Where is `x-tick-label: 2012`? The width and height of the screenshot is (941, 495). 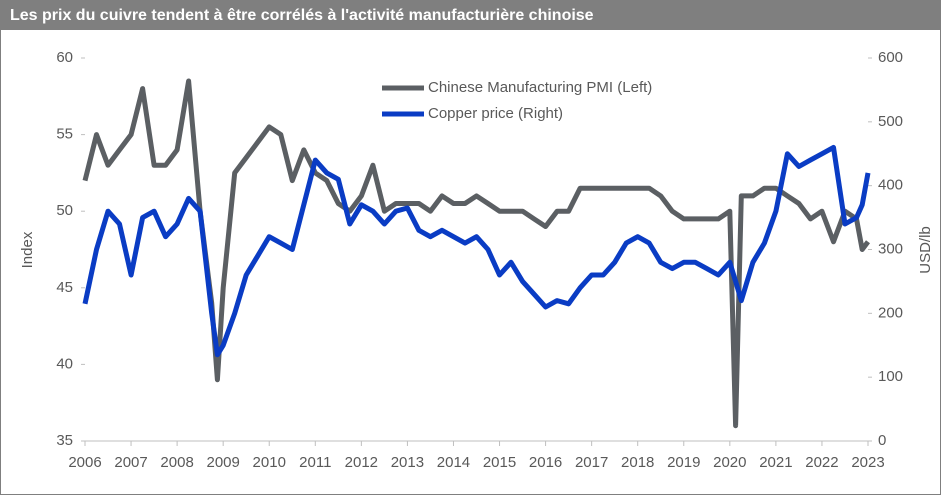
x-tick-label: 2012 is located at coordinates (361, 462).